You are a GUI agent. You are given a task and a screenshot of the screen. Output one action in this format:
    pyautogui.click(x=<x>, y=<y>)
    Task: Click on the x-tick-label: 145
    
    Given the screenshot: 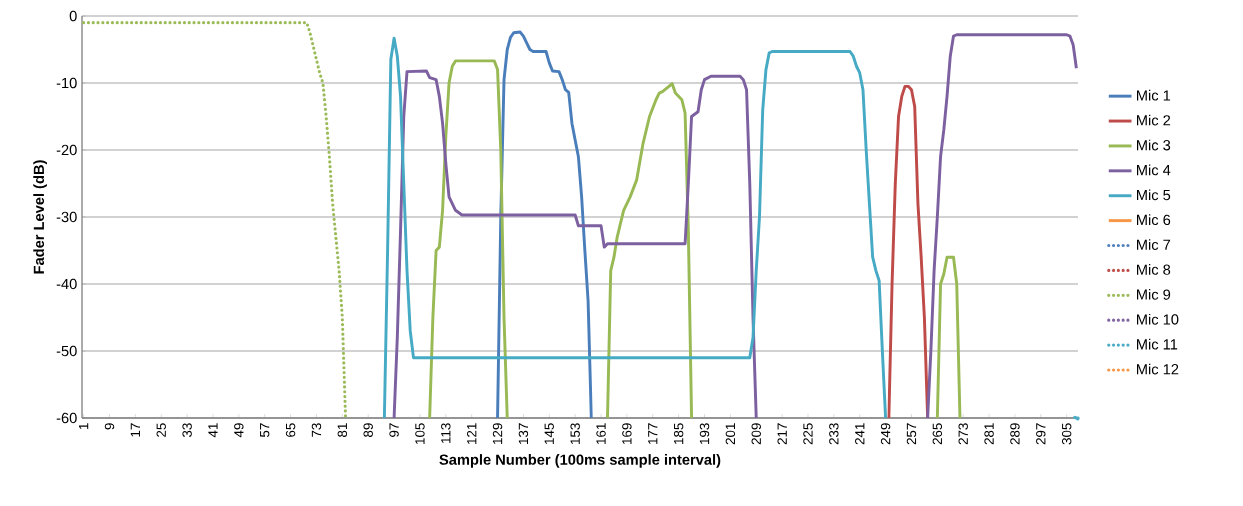 What is the action you would take?
    pyautogui.click(x=549, y=433)
    